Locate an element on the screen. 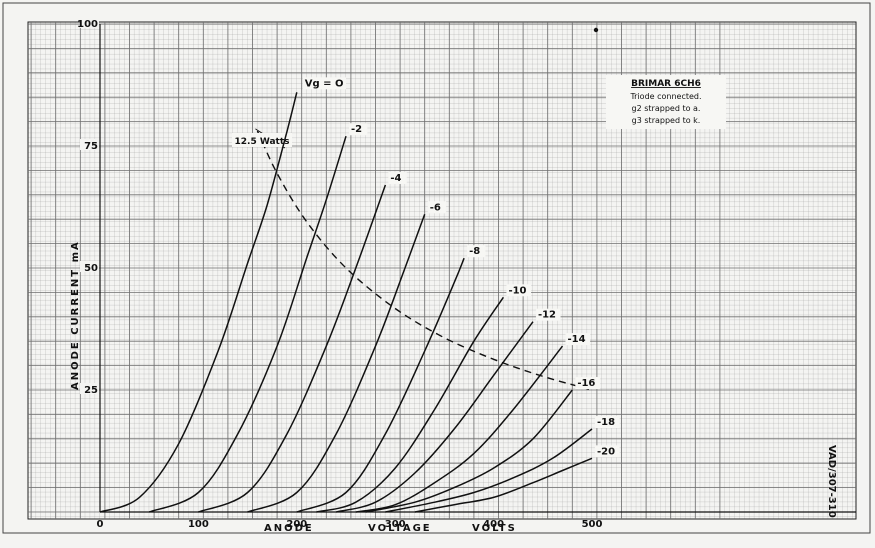 This screenshot has height=548, width=875. series-label: -4 is located at coordinates (395, 178).